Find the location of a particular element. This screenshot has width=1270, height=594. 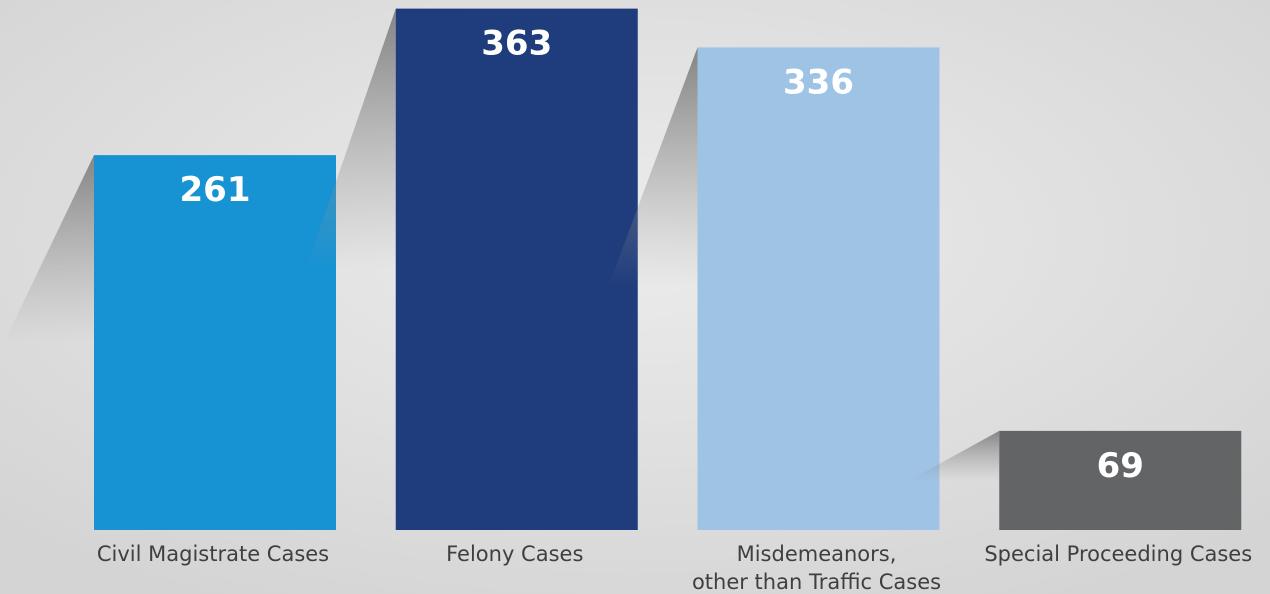

x-tick-label: Special Proceeding Cases is located at coordinates (1118, 554).